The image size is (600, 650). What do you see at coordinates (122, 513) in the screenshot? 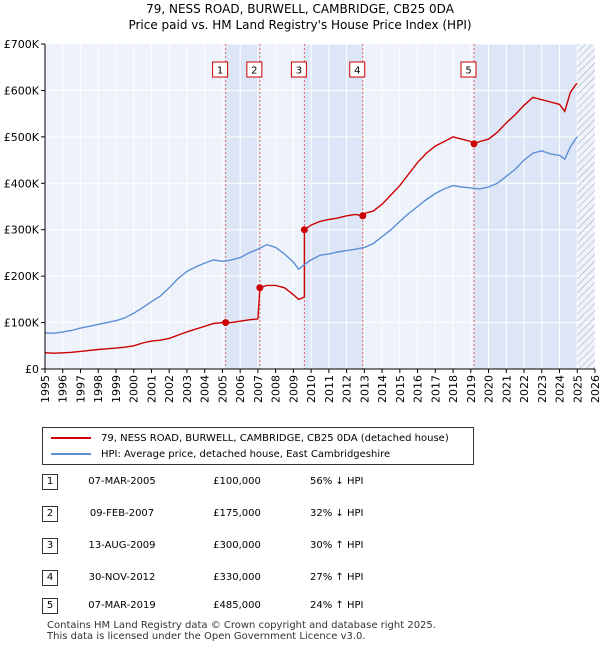
I see `sale-date: 09-FEB-2007` at bounding box center [122, 513].